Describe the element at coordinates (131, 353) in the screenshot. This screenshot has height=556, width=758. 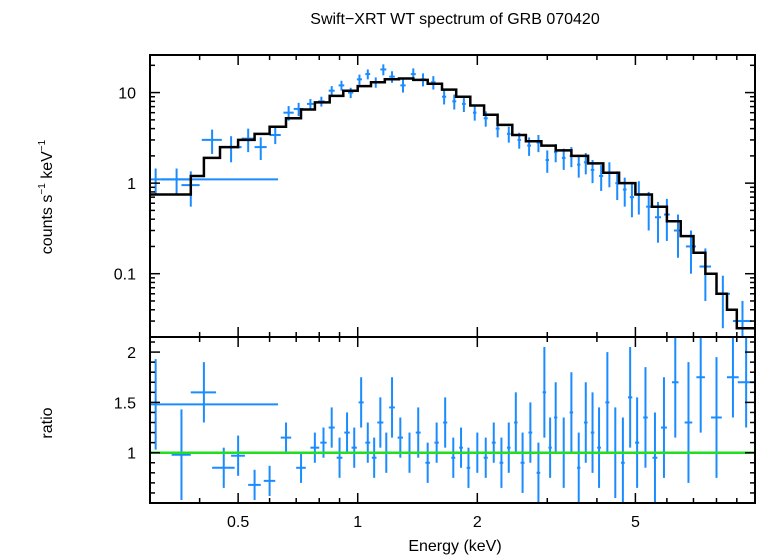
I see `y-tick-label: 2` at that location.